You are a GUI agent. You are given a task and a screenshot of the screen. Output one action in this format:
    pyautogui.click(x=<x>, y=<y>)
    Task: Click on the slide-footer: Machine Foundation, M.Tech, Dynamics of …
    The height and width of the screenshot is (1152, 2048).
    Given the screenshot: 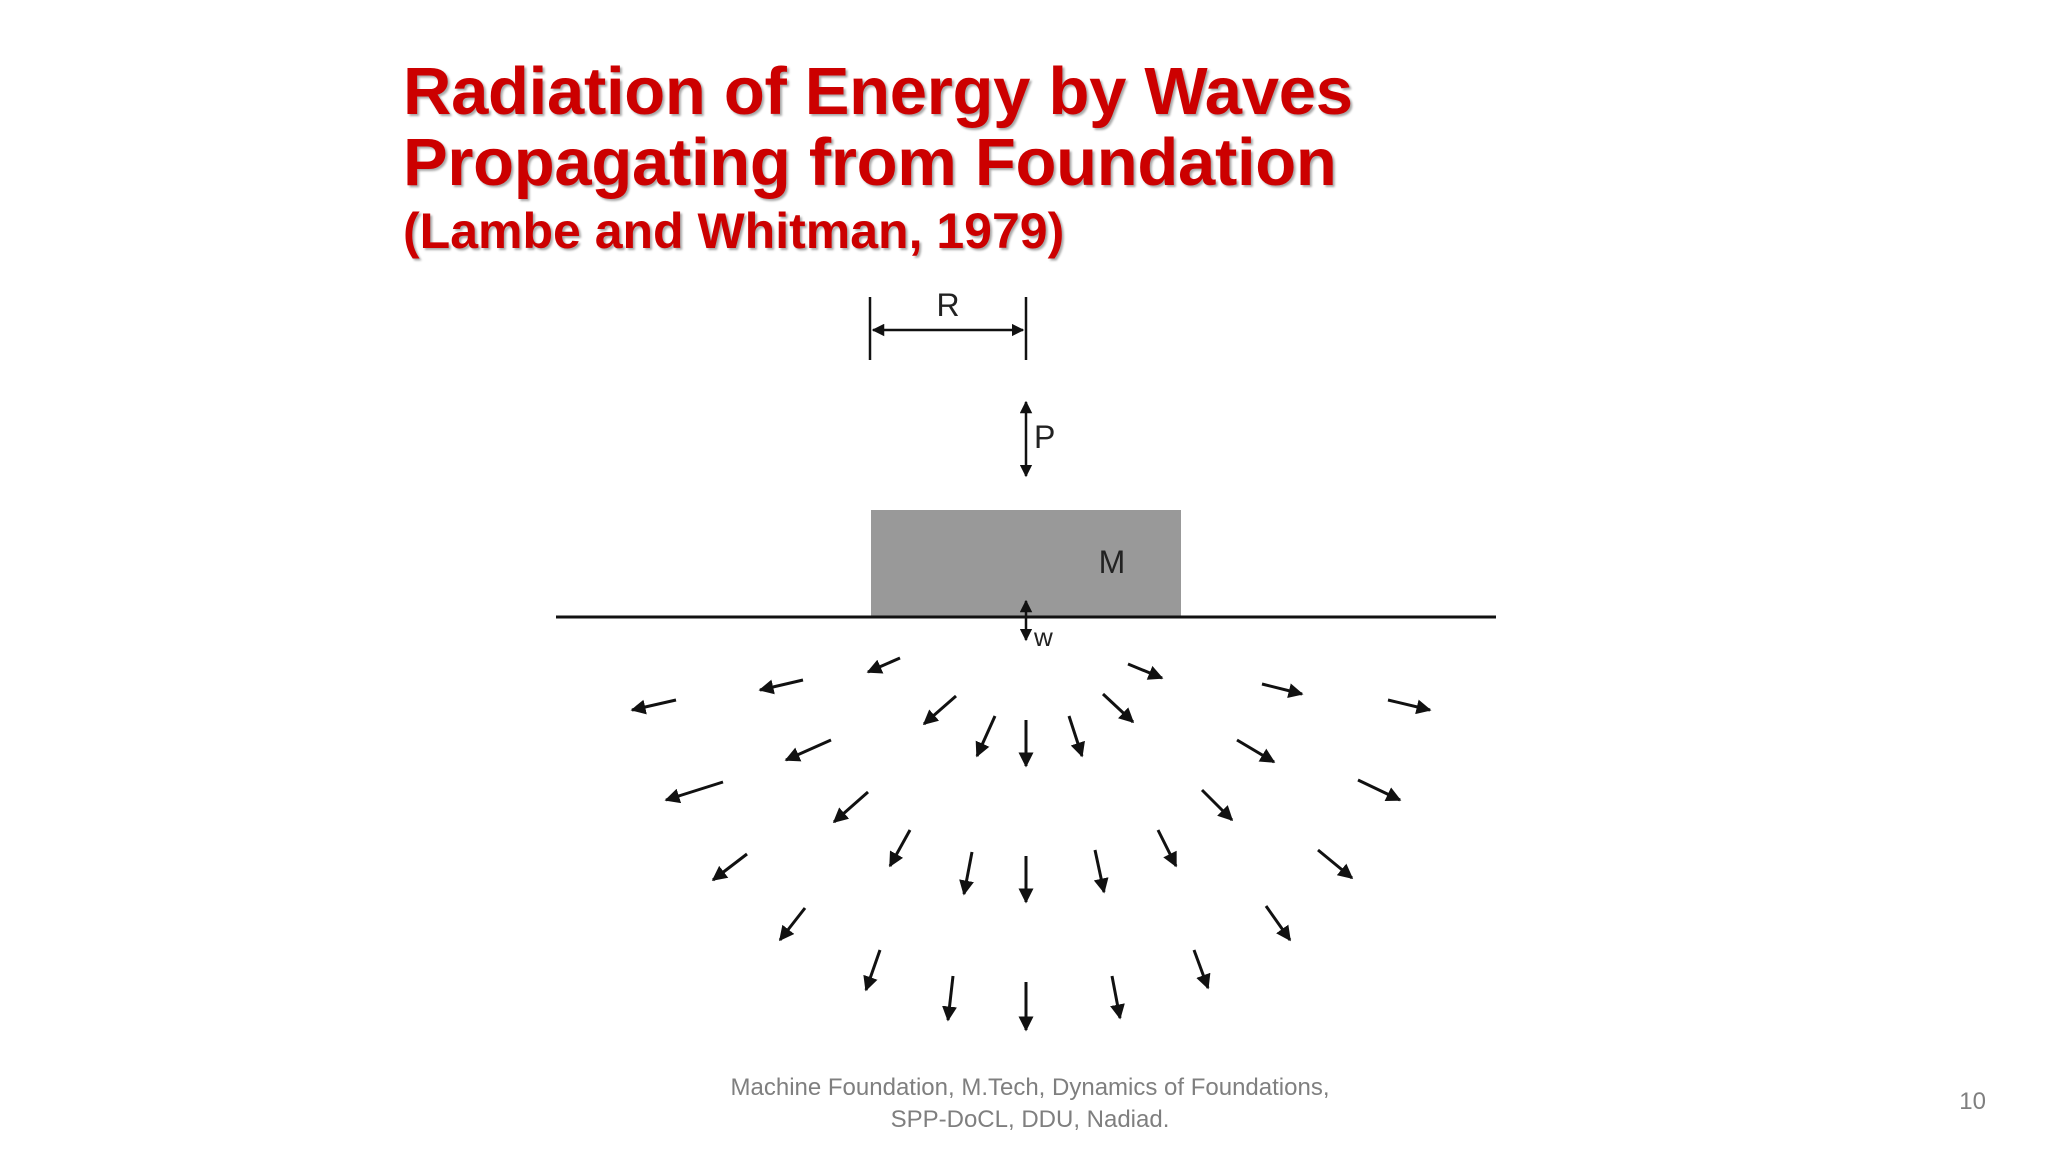 What is the action you would take?
    pyautogui.click(x=1030, y=1104)
    